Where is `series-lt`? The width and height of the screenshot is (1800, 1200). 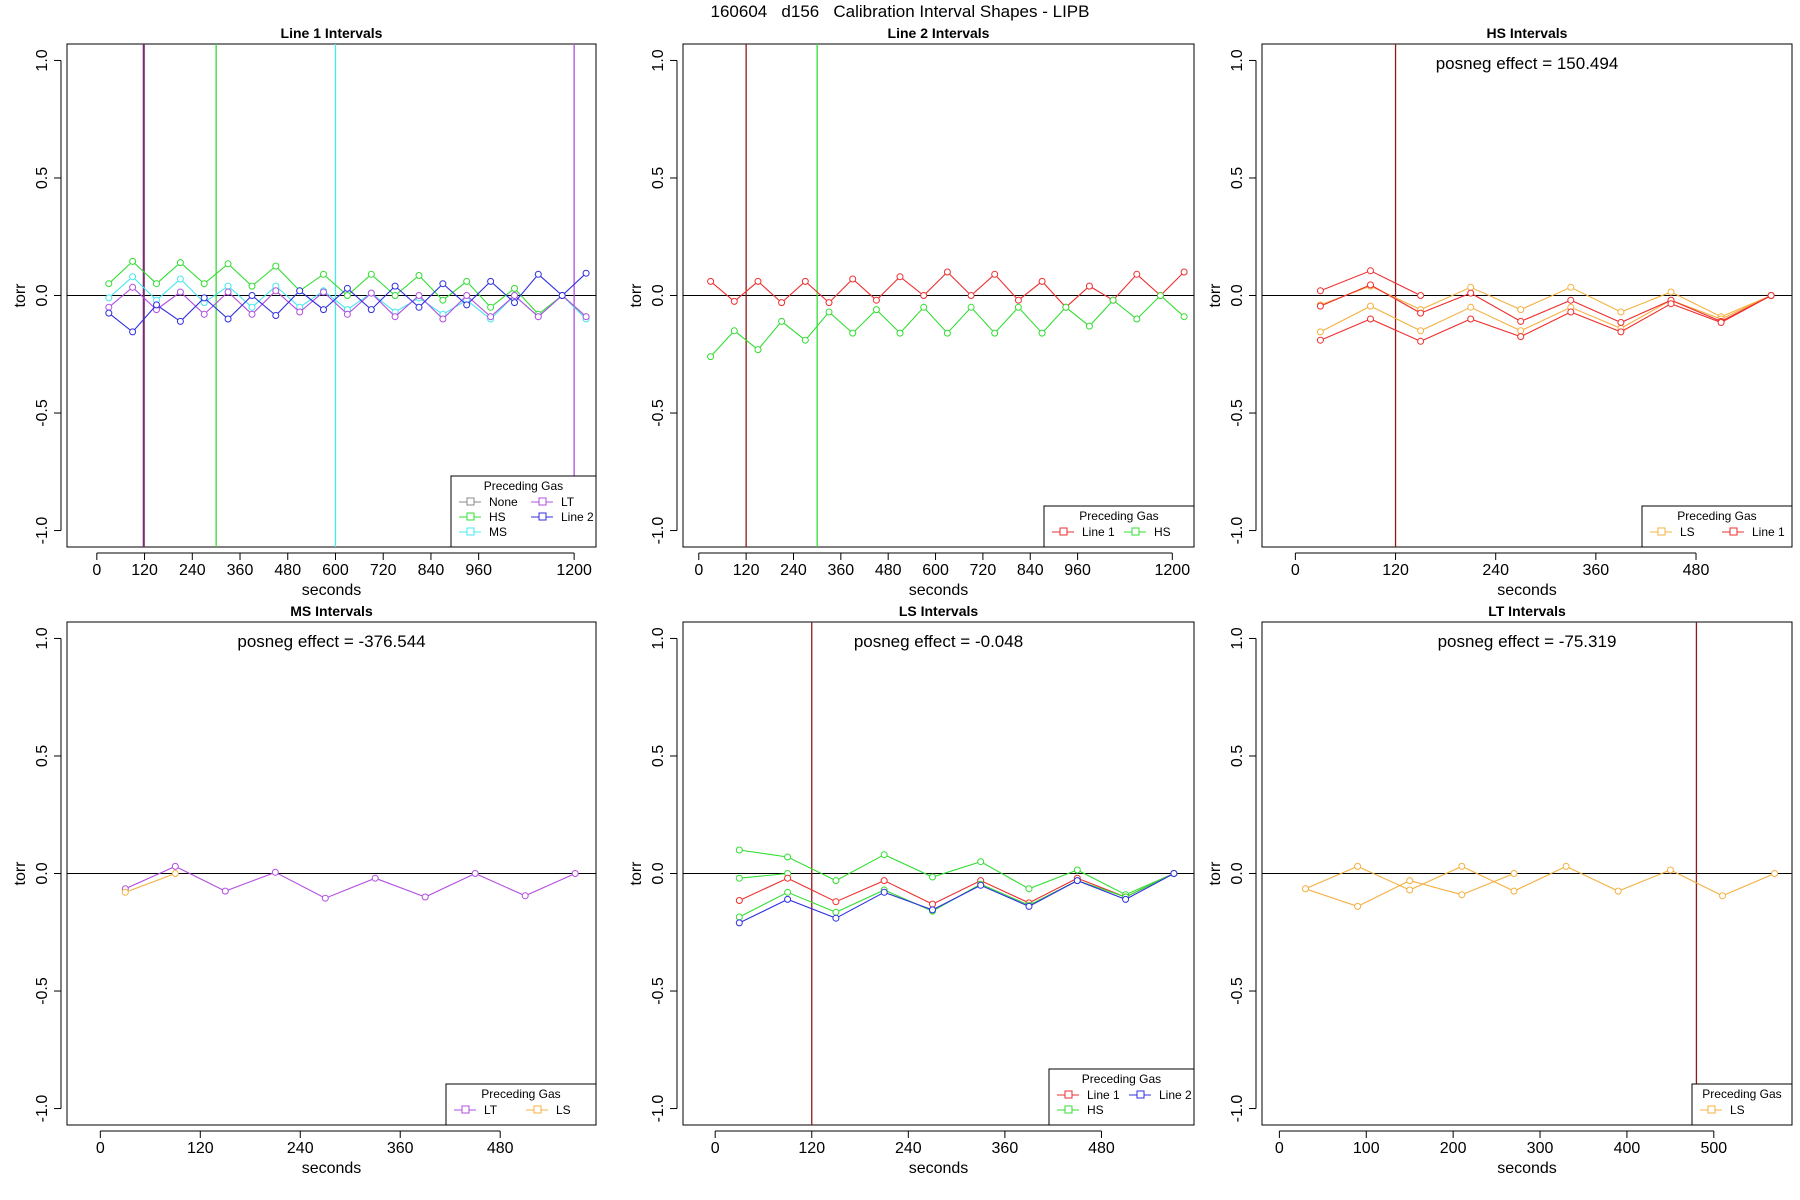
series-lt is located at coordinates (347, 303).